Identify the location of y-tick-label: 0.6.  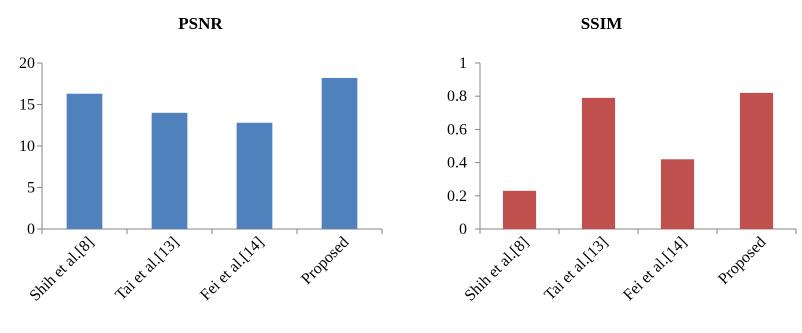
(457, 129).